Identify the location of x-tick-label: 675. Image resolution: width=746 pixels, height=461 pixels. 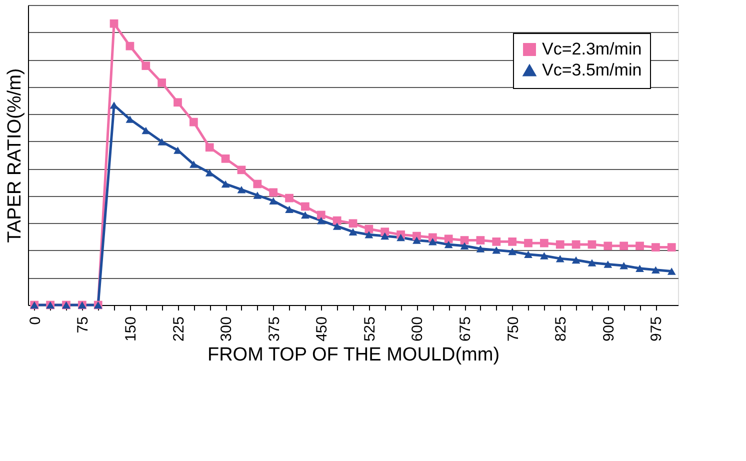
(465, 329).